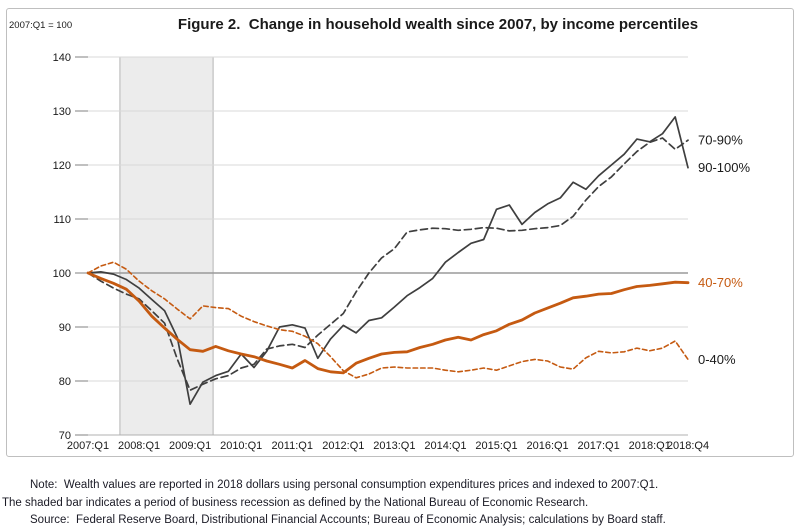 Image resolution: width=804 pixels, height=526 pixels. What do you see at coordinates (241, 446) in the screenshot?
I see `x-axis-label-2010:Q1: 2010:Q1` at bounding box center [241, 446].